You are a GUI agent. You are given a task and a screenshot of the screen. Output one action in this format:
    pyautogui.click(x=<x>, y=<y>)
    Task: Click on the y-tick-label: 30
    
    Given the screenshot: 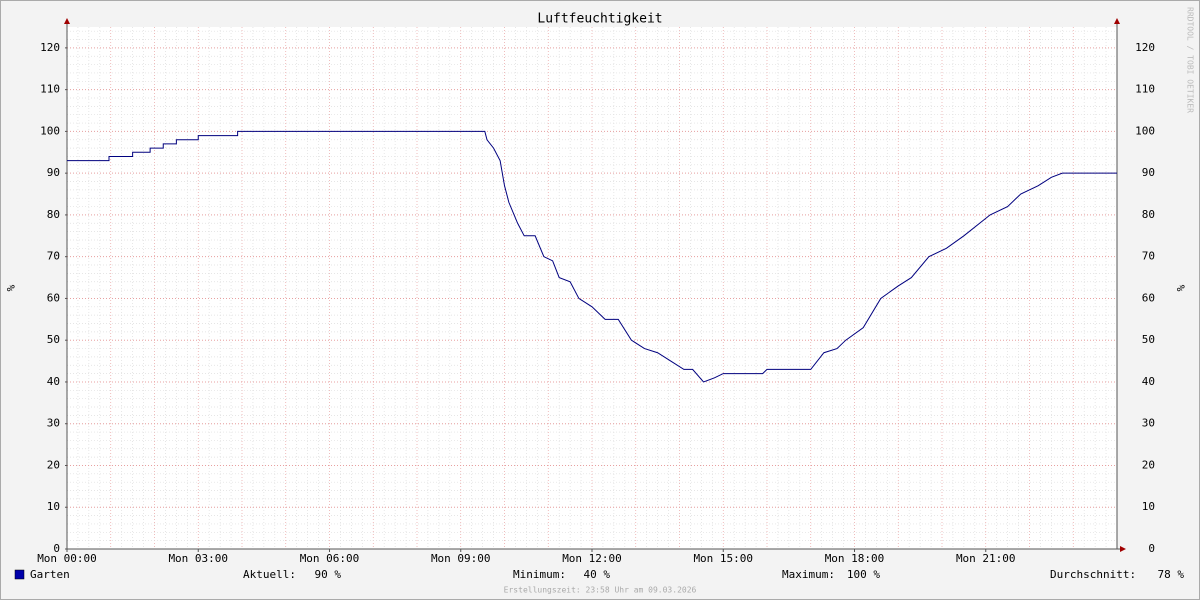 What is the action you would take?
    pyautogui.click(x=53, y=423)
    